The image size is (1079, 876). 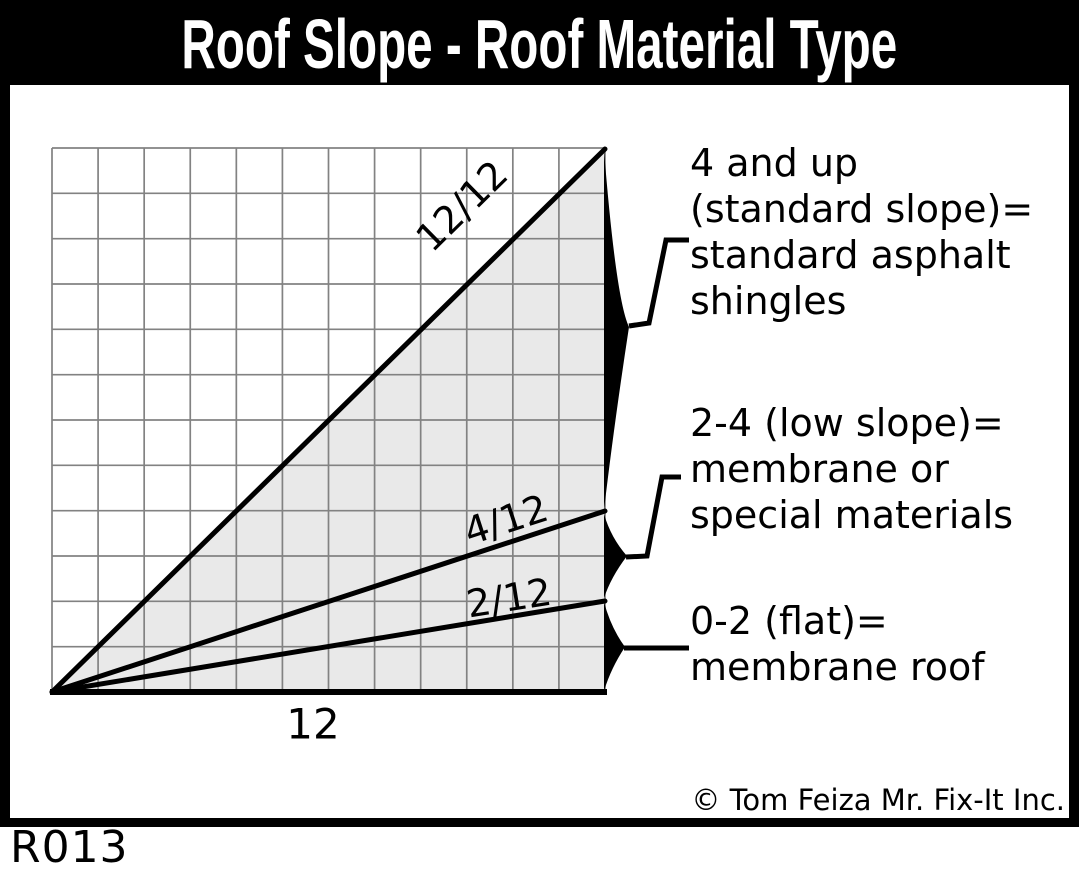 What do you see at coordinates (69, 847) in the screenshot?
I see `figure-id: R013` at bounding box center [69, 847].